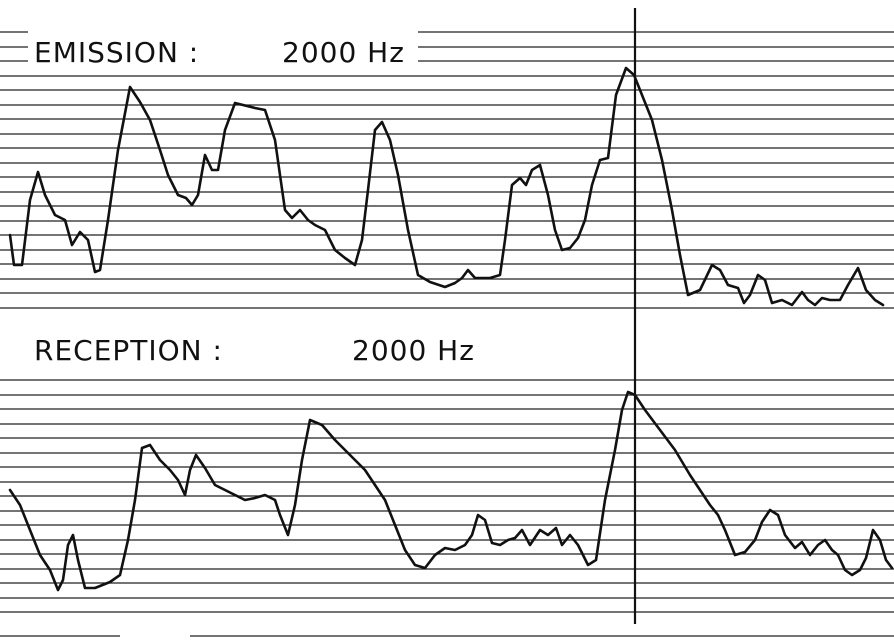 The width and height of the screenshot is (894, 642). Describe the element at coordinates (343, 52) in the screenshot. I see `emission-frequency: 2000 Hz` at that location.